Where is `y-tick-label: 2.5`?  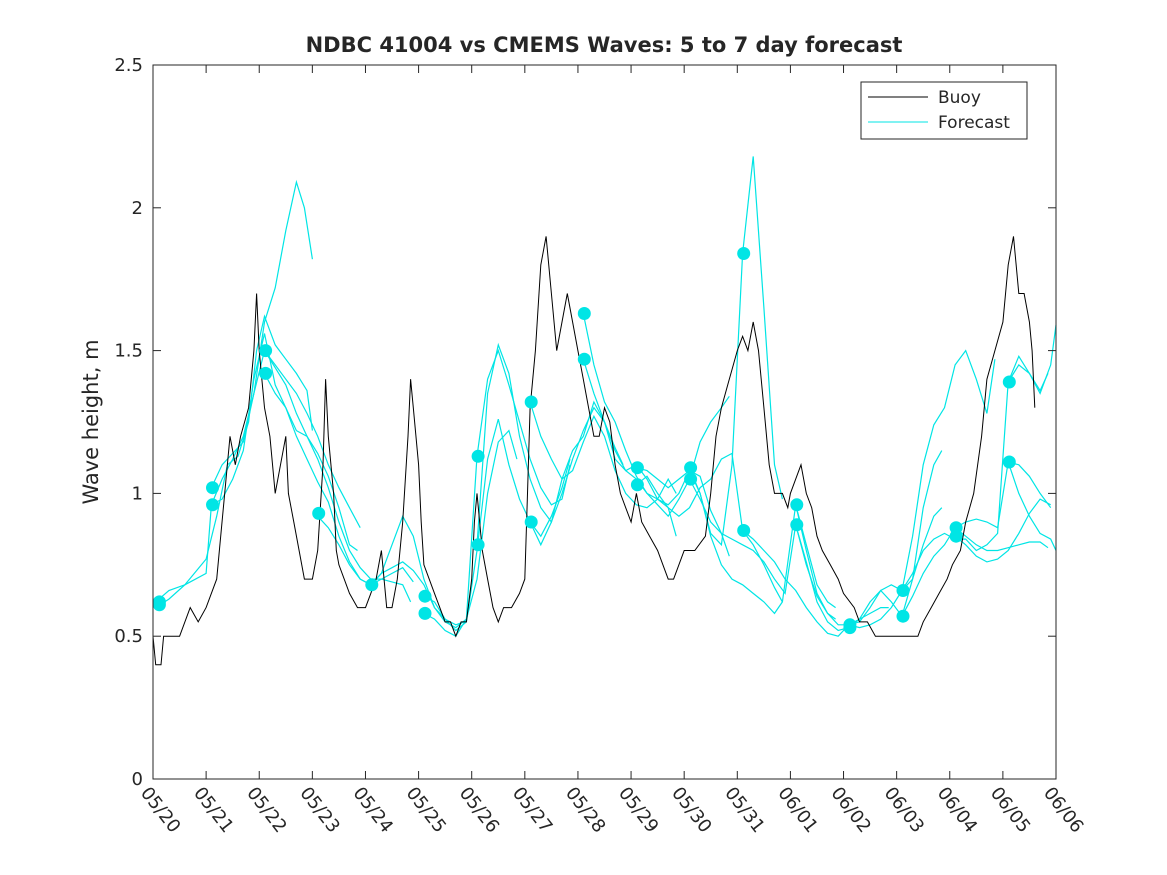
y-tick-label: 2.5 is located at coordinates (128, 65).